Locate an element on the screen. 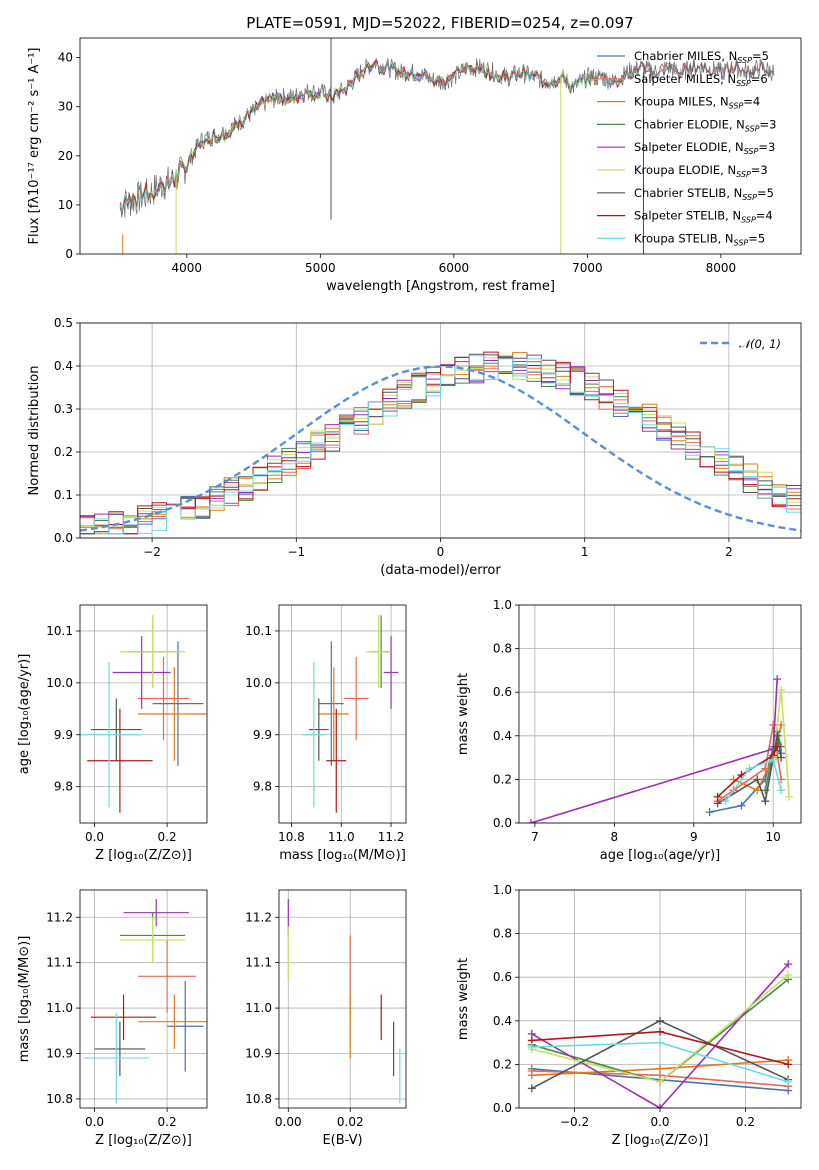  y-tick-label: 0.5 is located at coordinates (63, 323).